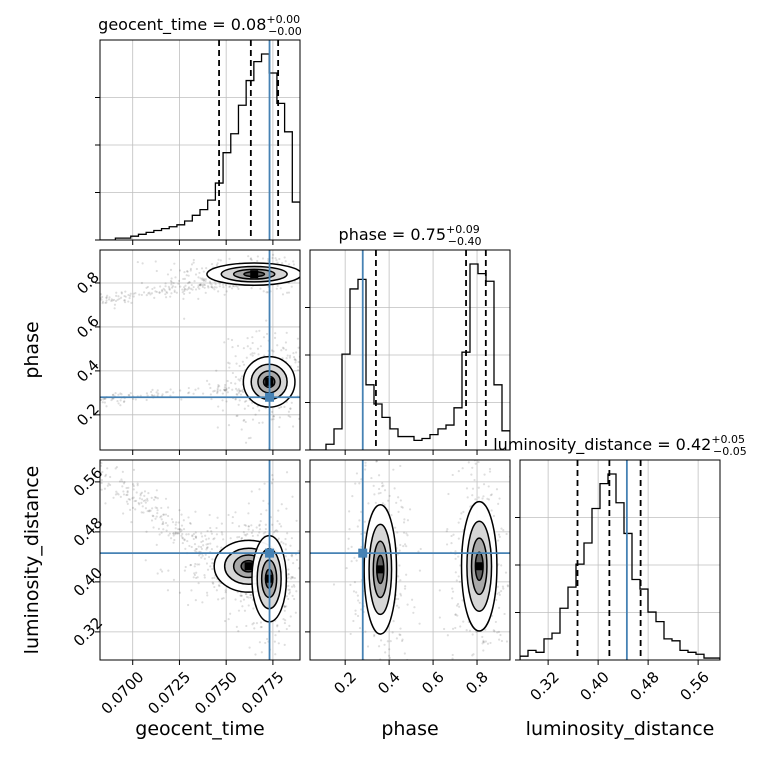 Image resolution: width=760 pixels, height=760 pixels. Describe the element at coordinates (169, 693) in the screenshot. I see `x-tick-label: 0.0725` at that location.